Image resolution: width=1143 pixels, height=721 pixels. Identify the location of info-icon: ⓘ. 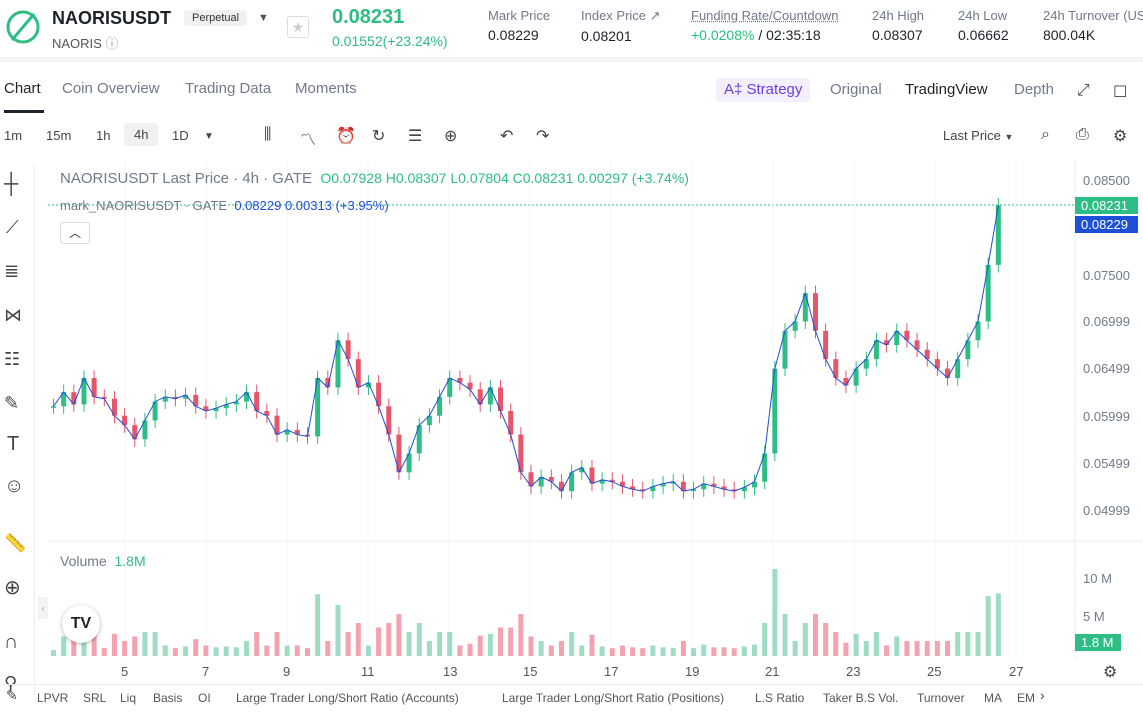
(112, 43).